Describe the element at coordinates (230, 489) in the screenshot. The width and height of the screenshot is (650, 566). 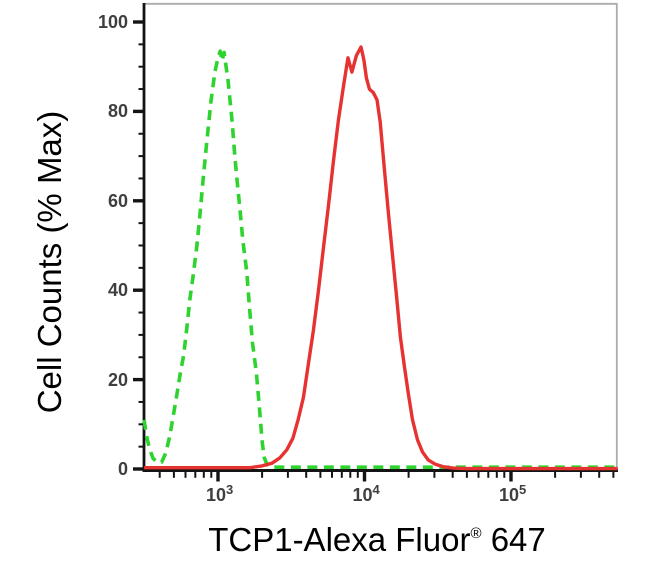
I see `x-tick-exponent: 3` at that location.